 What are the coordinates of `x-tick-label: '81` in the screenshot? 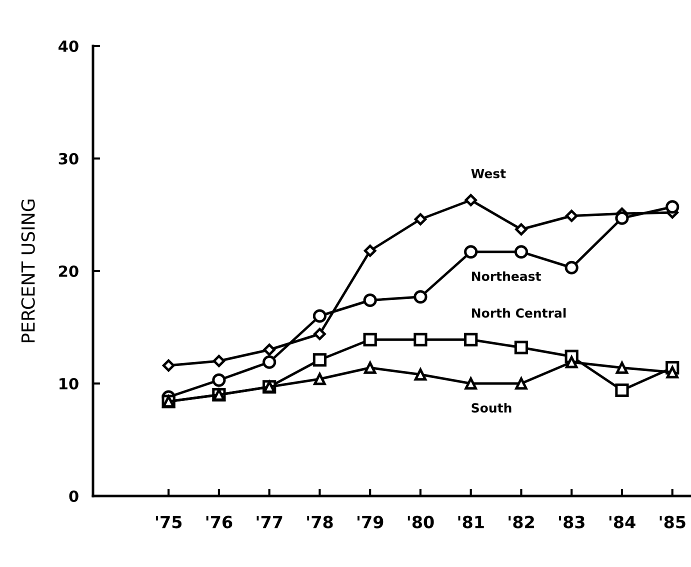 It's located at (471, 522).